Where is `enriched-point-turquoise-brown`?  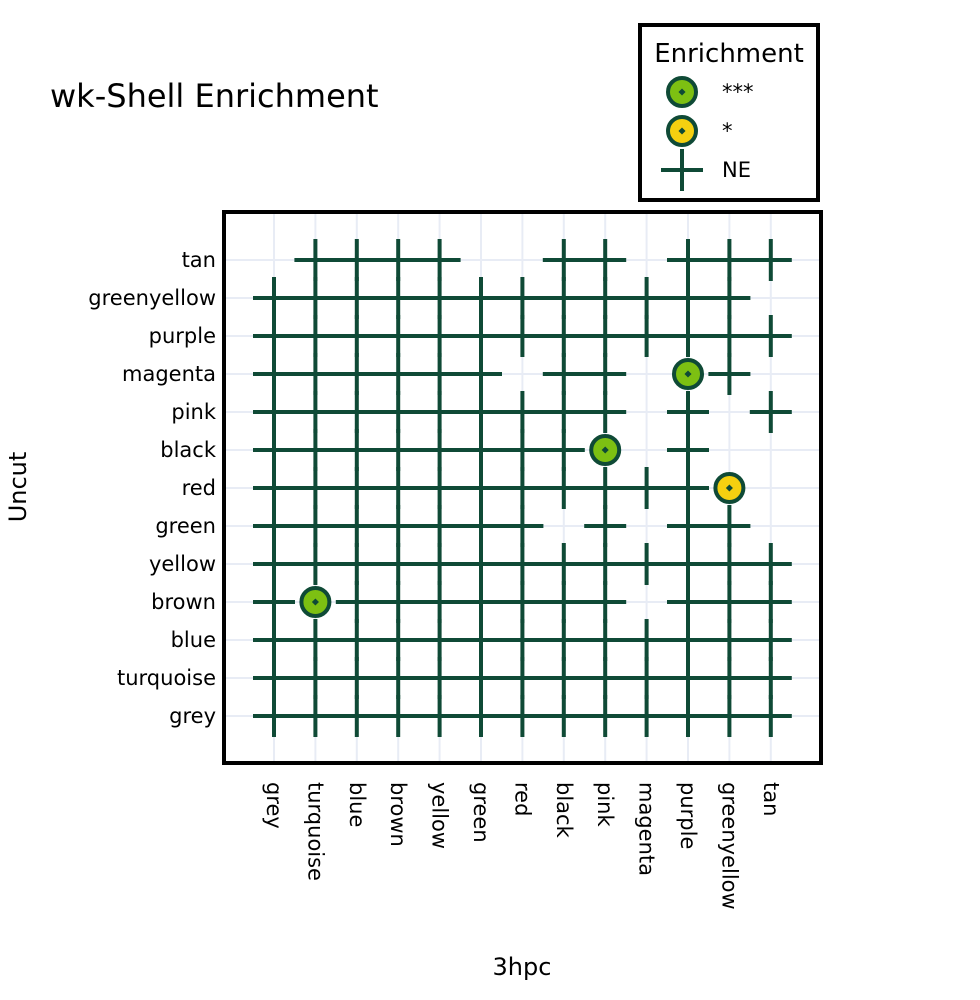 enriched-point-turquoise-brown is located at coordinates (315, 602).